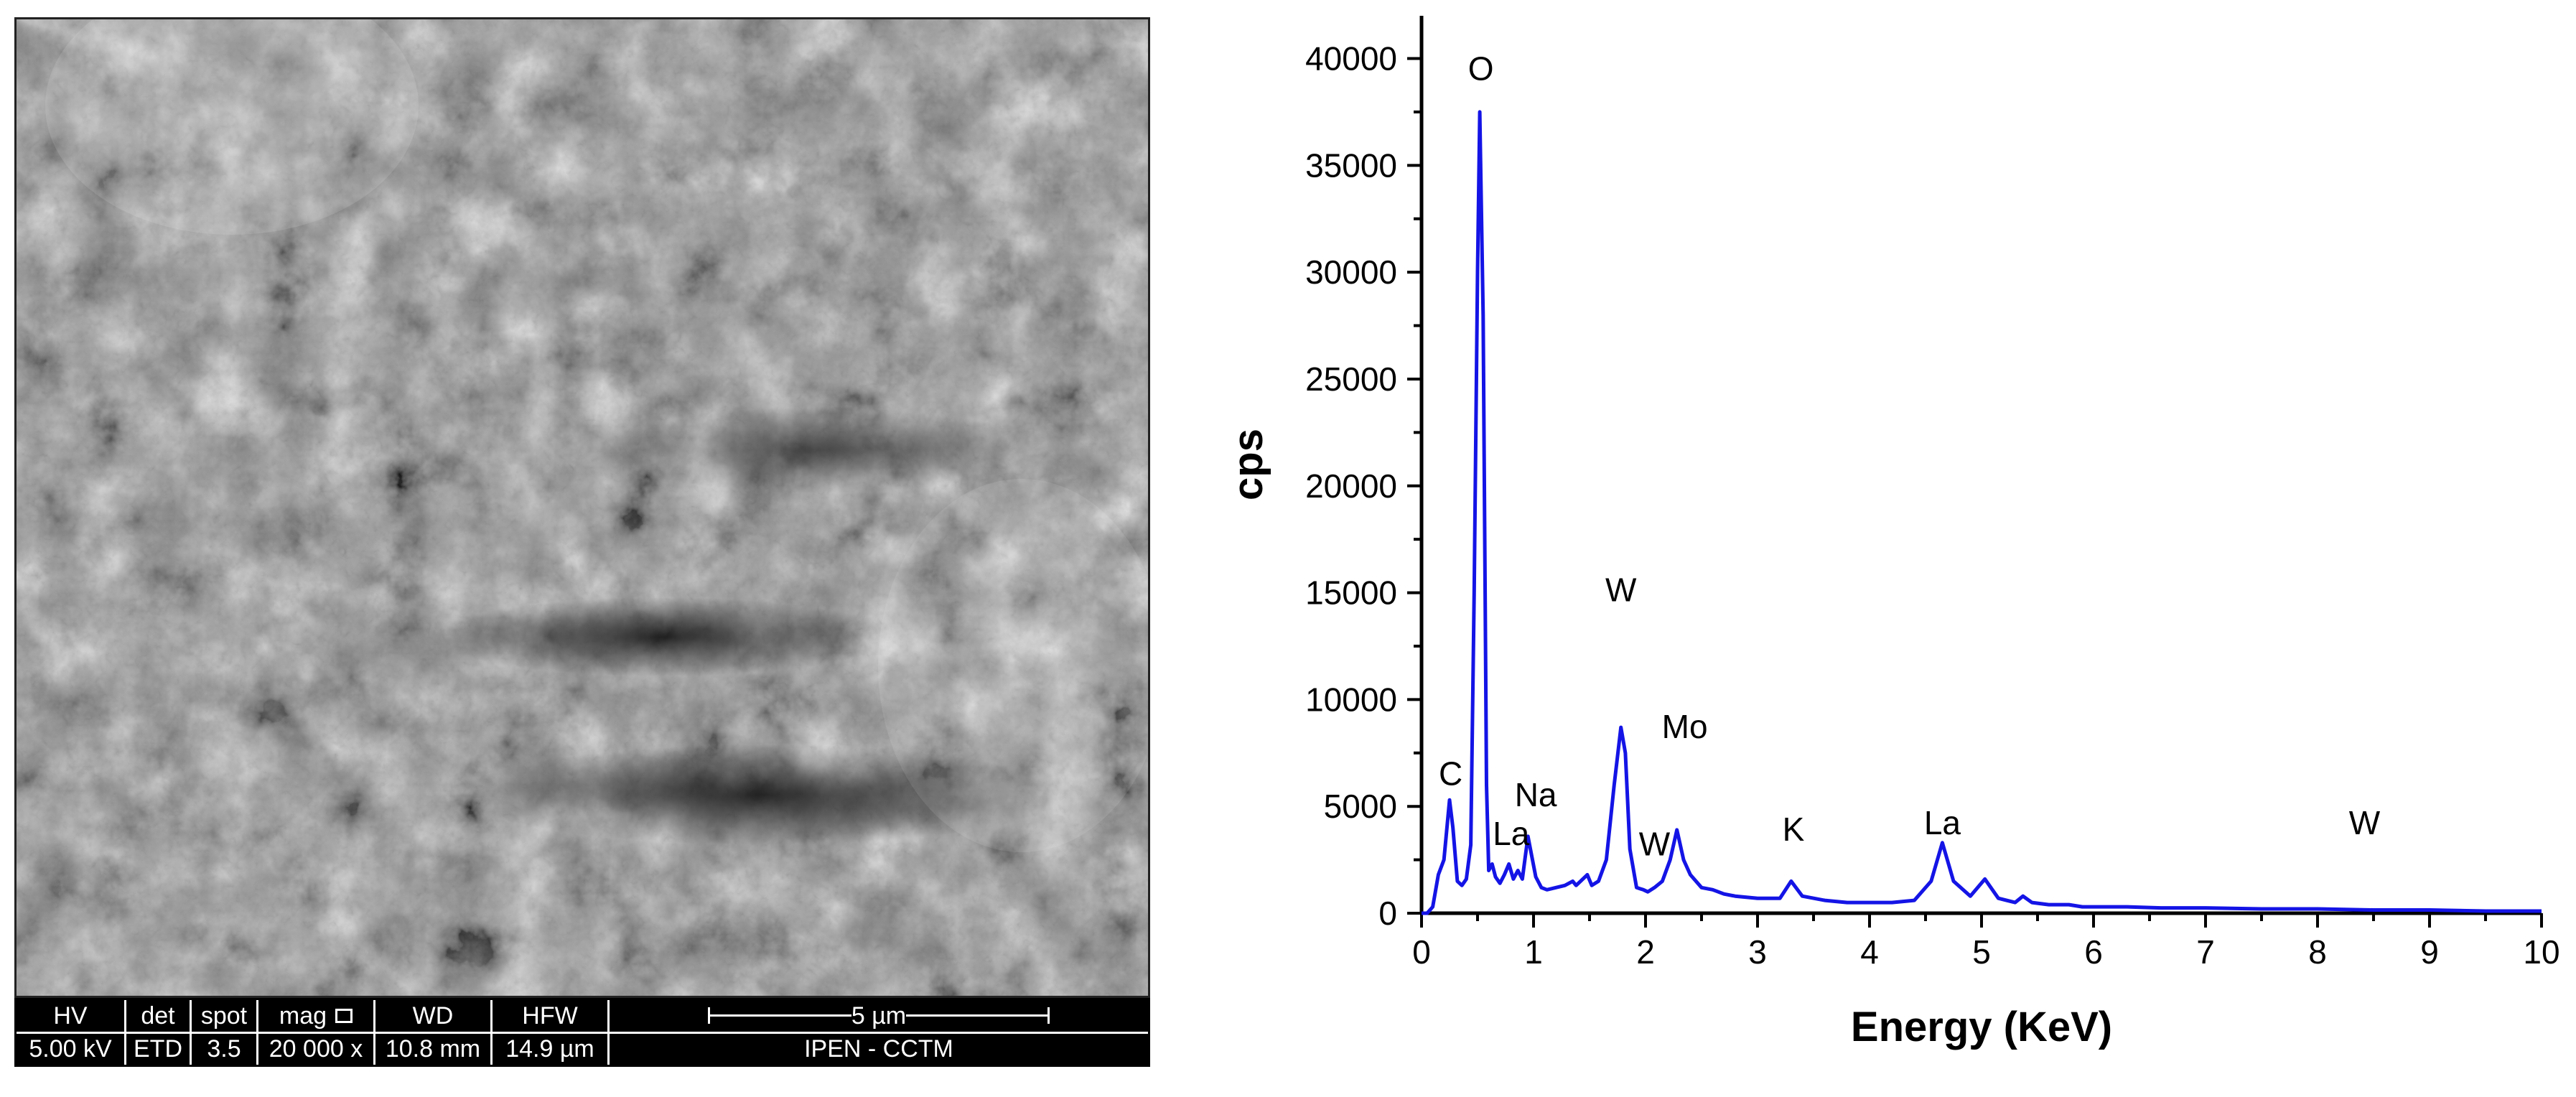 This screenshot has height=1097, width=2576. Describe the element at coordinates (549, 1049) in the screenshot. I see `sem-hfw-value: 14.9 µm` at that location.